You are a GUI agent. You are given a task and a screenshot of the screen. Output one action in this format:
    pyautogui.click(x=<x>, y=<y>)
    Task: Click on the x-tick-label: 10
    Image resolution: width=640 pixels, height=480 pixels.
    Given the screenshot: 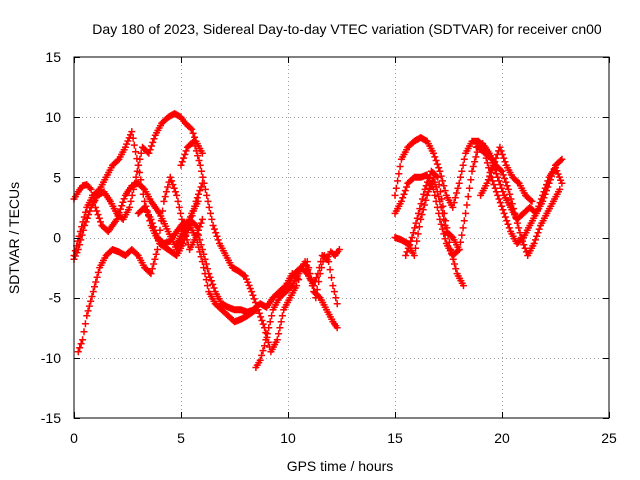 What is the action you would take?
    pyautogui.click(x=288, y=438)
    